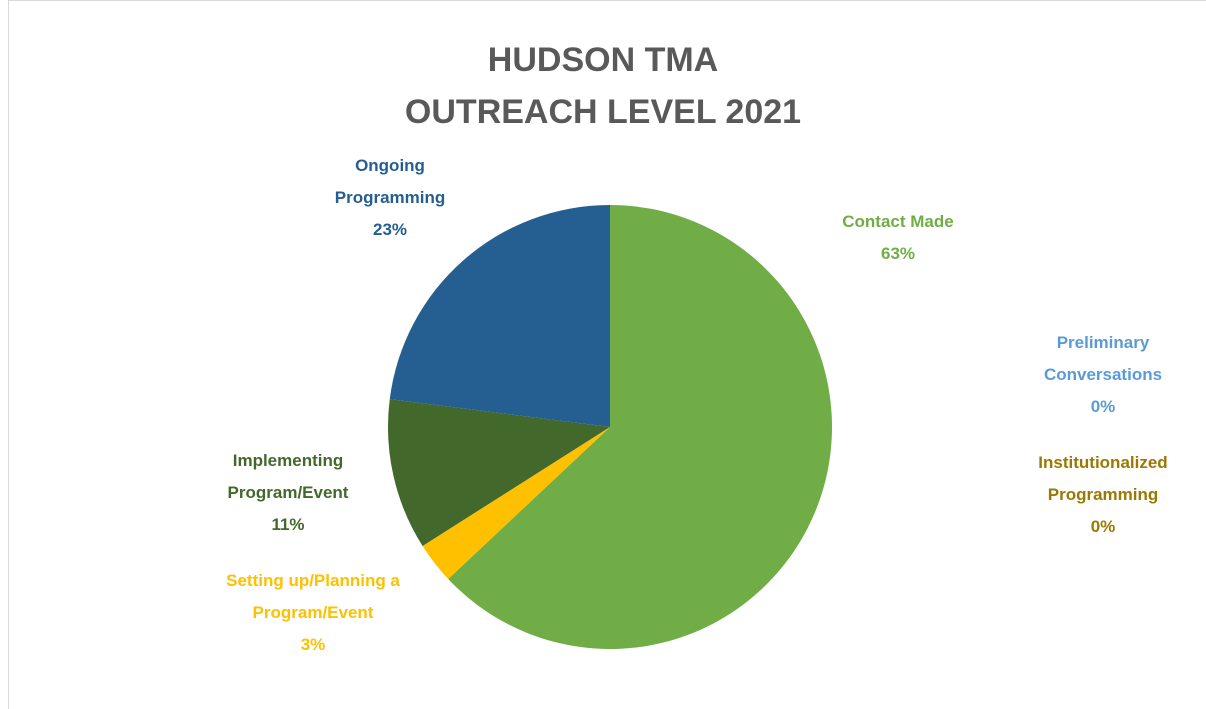 This screenshot has height=709, width=1206. What do you see at coordinates (288, 524) in the screenshot?
I see `slice-percent: 11%` at bounding box center [288, 524].